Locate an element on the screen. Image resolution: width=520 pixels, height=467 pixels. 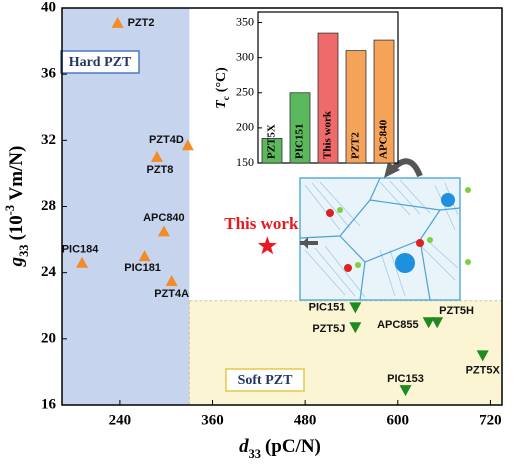
y-tick-label: 28 is located at coordinates (48, 206).